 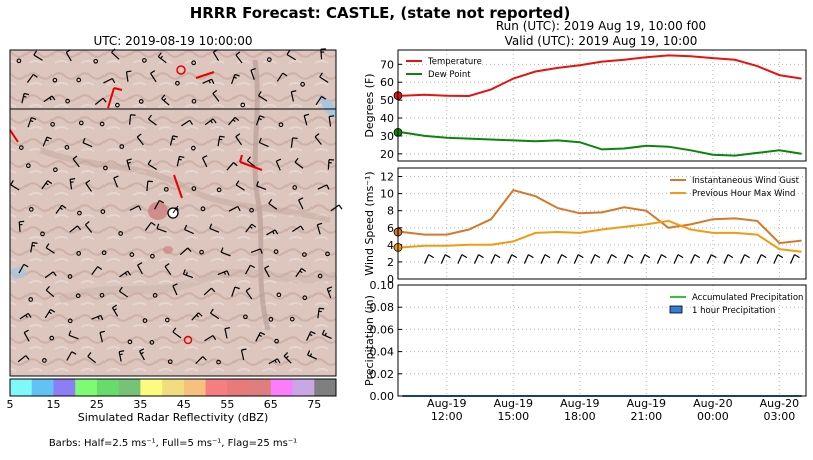 What do you see at coordinates (580, 416) in the screenshot?
I see `x-tick-label: 18:00` at bounding box center [580, 416].